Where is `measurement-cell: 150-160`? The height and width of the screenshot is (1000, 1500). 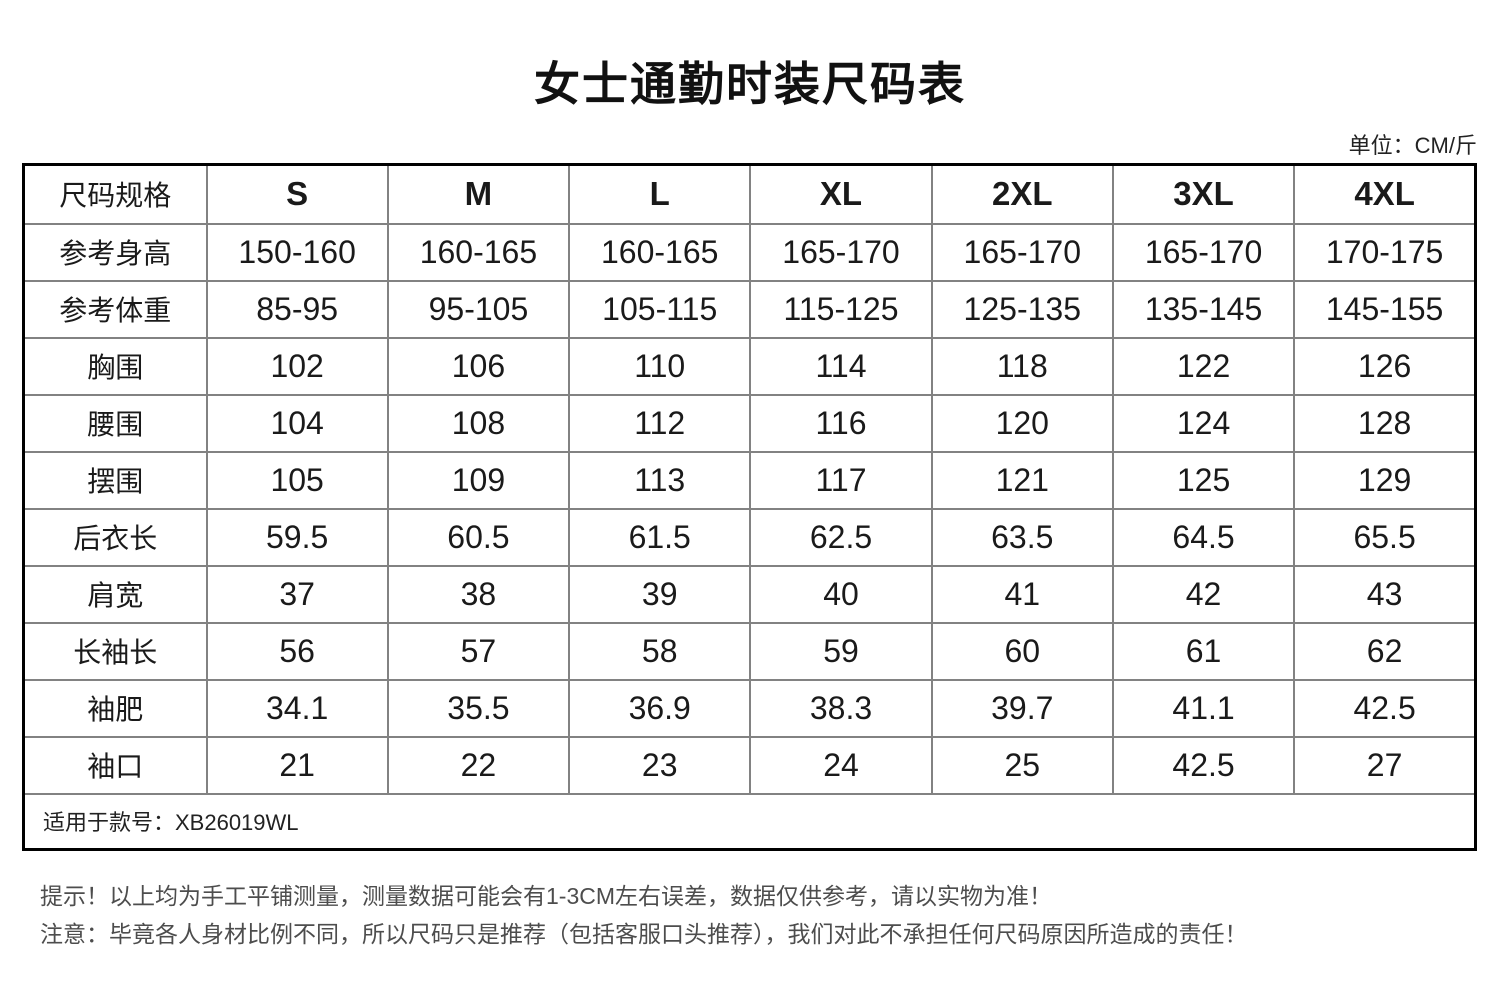
measurement-cell: 150-160 is located at coordinates (297, 252).